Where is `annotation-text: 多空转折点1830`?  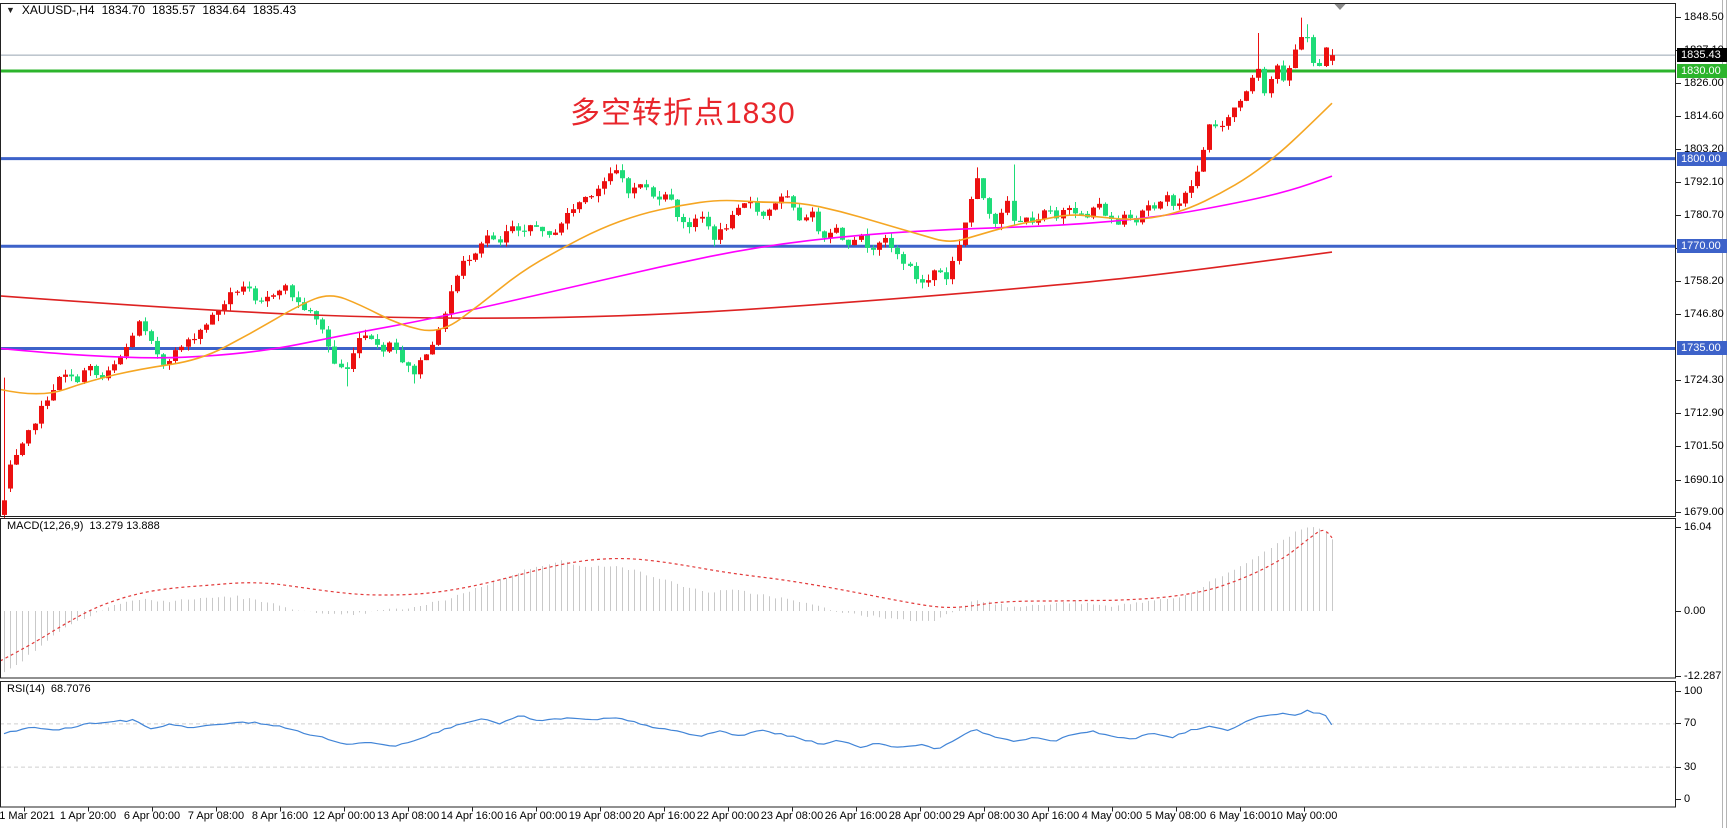
annotation-text: 多空转折点1830 is located at coordinates (683, 113).